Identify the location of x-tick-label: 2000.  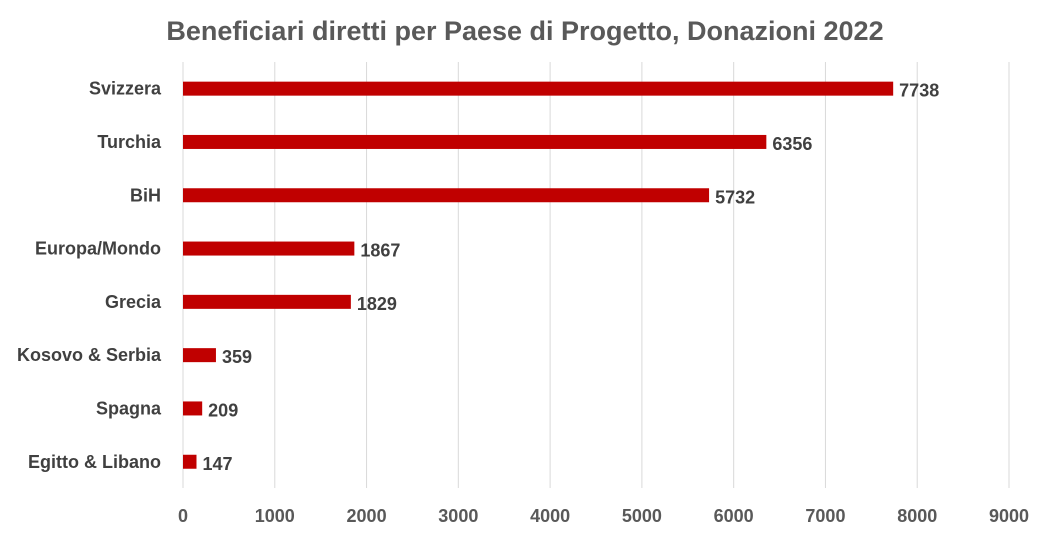
(367, 516).